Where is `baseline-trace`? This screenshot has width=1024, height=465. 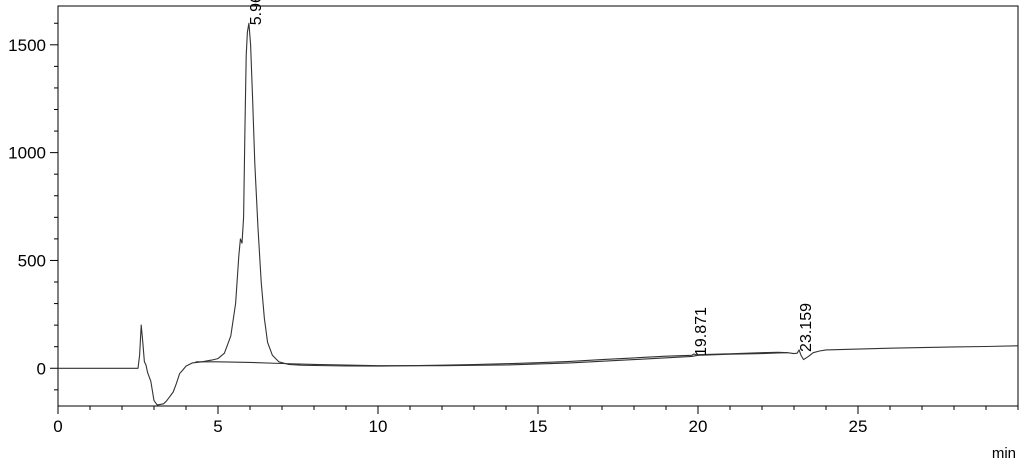 baseline-trace is located at coordinates (491, 359).